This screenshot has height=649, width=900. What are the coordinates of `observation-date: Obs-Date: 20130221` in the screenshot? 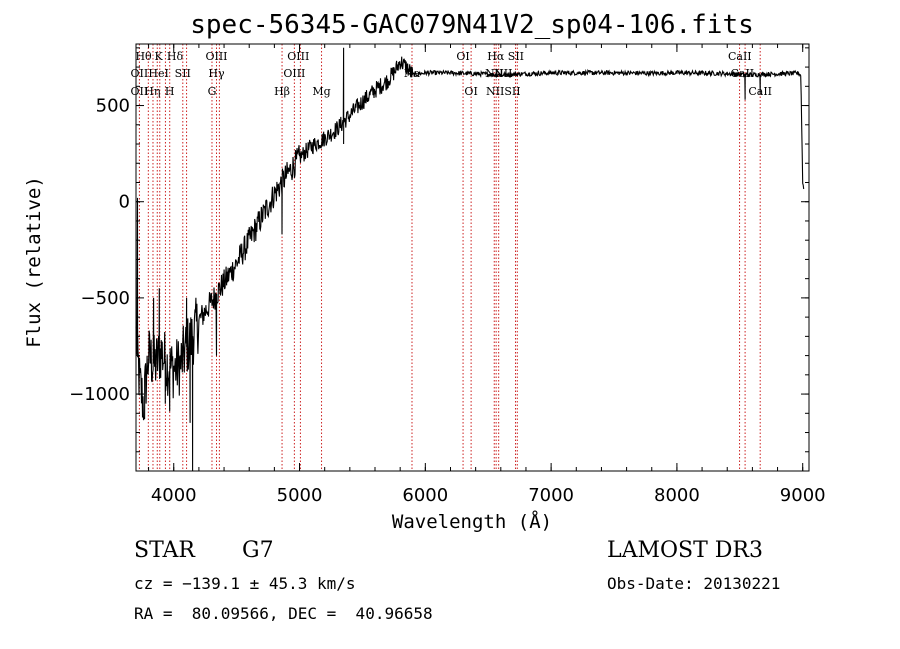 It's located at (694, 583).